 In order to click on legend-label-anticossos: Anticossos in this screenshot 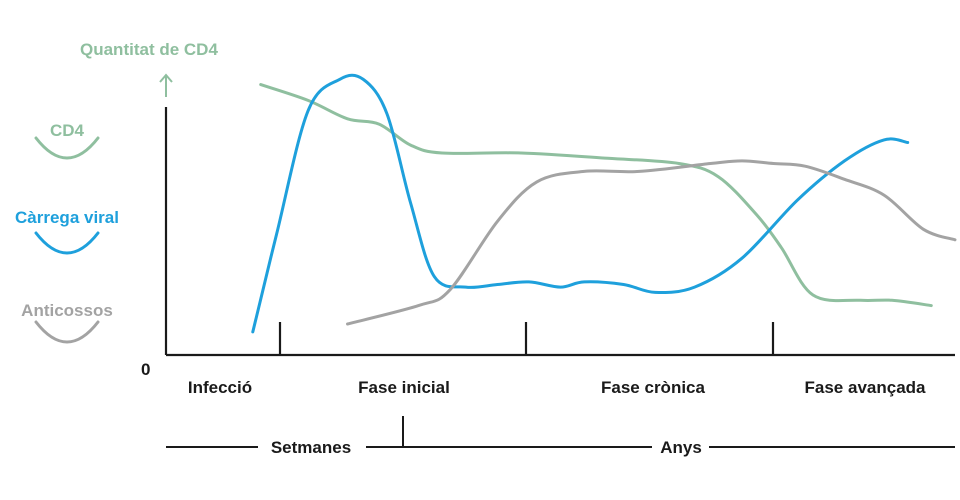, I will do `click(67, 310)`.